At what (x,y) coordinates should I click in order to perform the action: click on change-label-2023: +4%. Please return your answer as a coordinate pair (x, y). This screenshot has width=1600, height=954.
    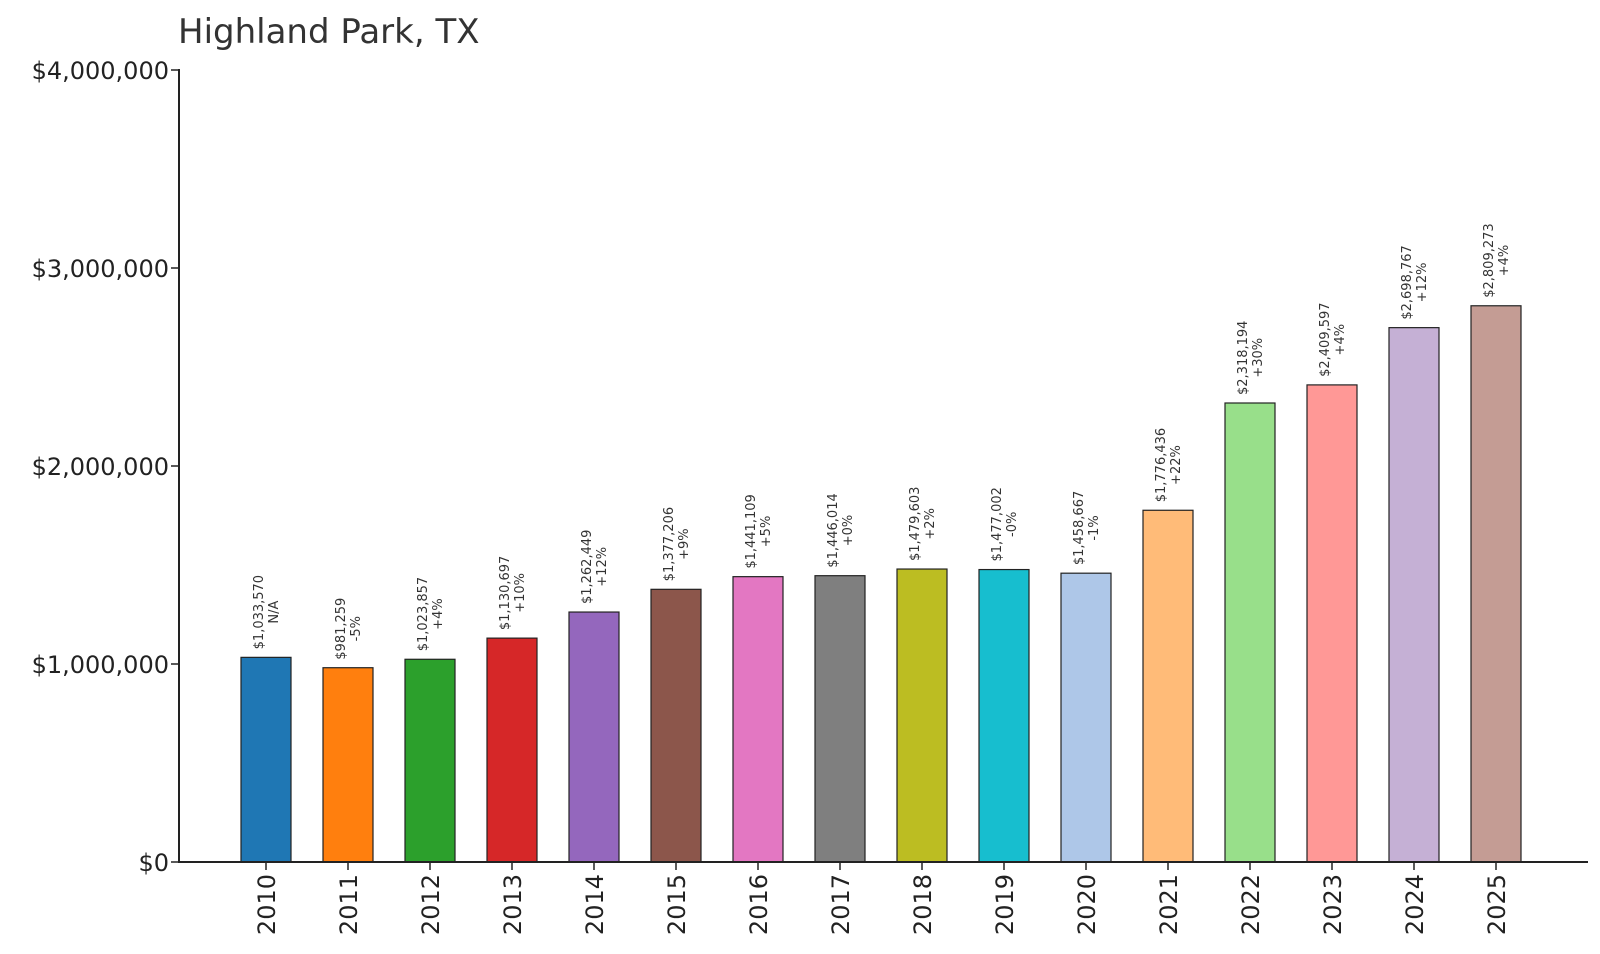
    Looking at the image, I should click on (1340, 340).